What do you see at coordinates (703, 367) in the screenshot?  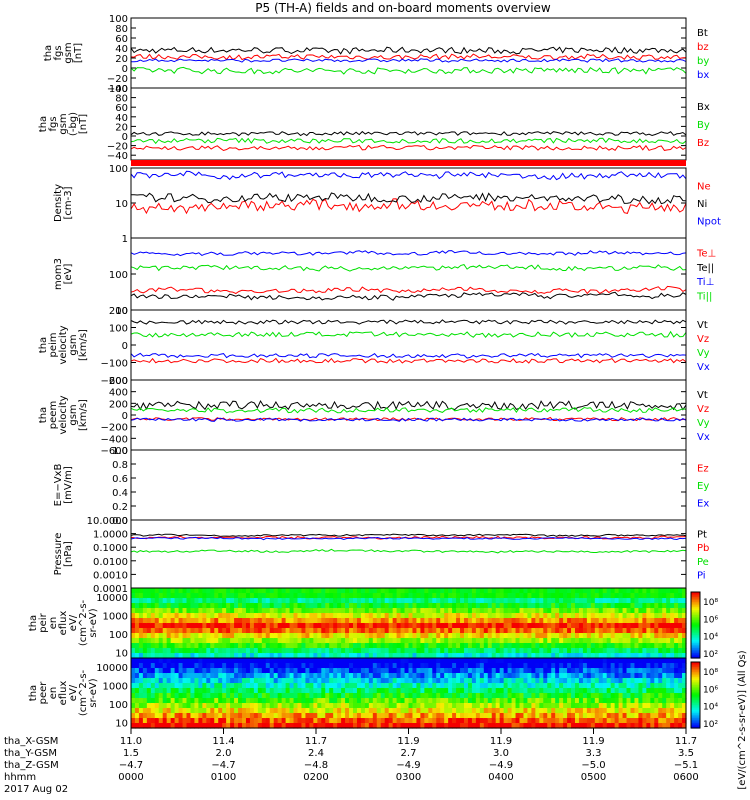 I see `legend-label: Vx` at bounding box center [703, 367].